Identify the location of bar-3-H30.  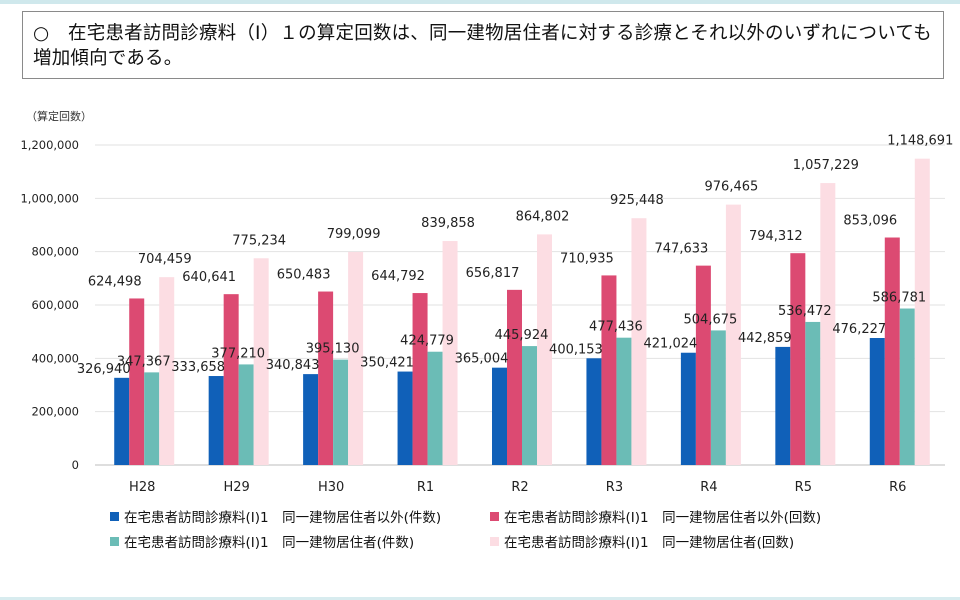
(341, 412).